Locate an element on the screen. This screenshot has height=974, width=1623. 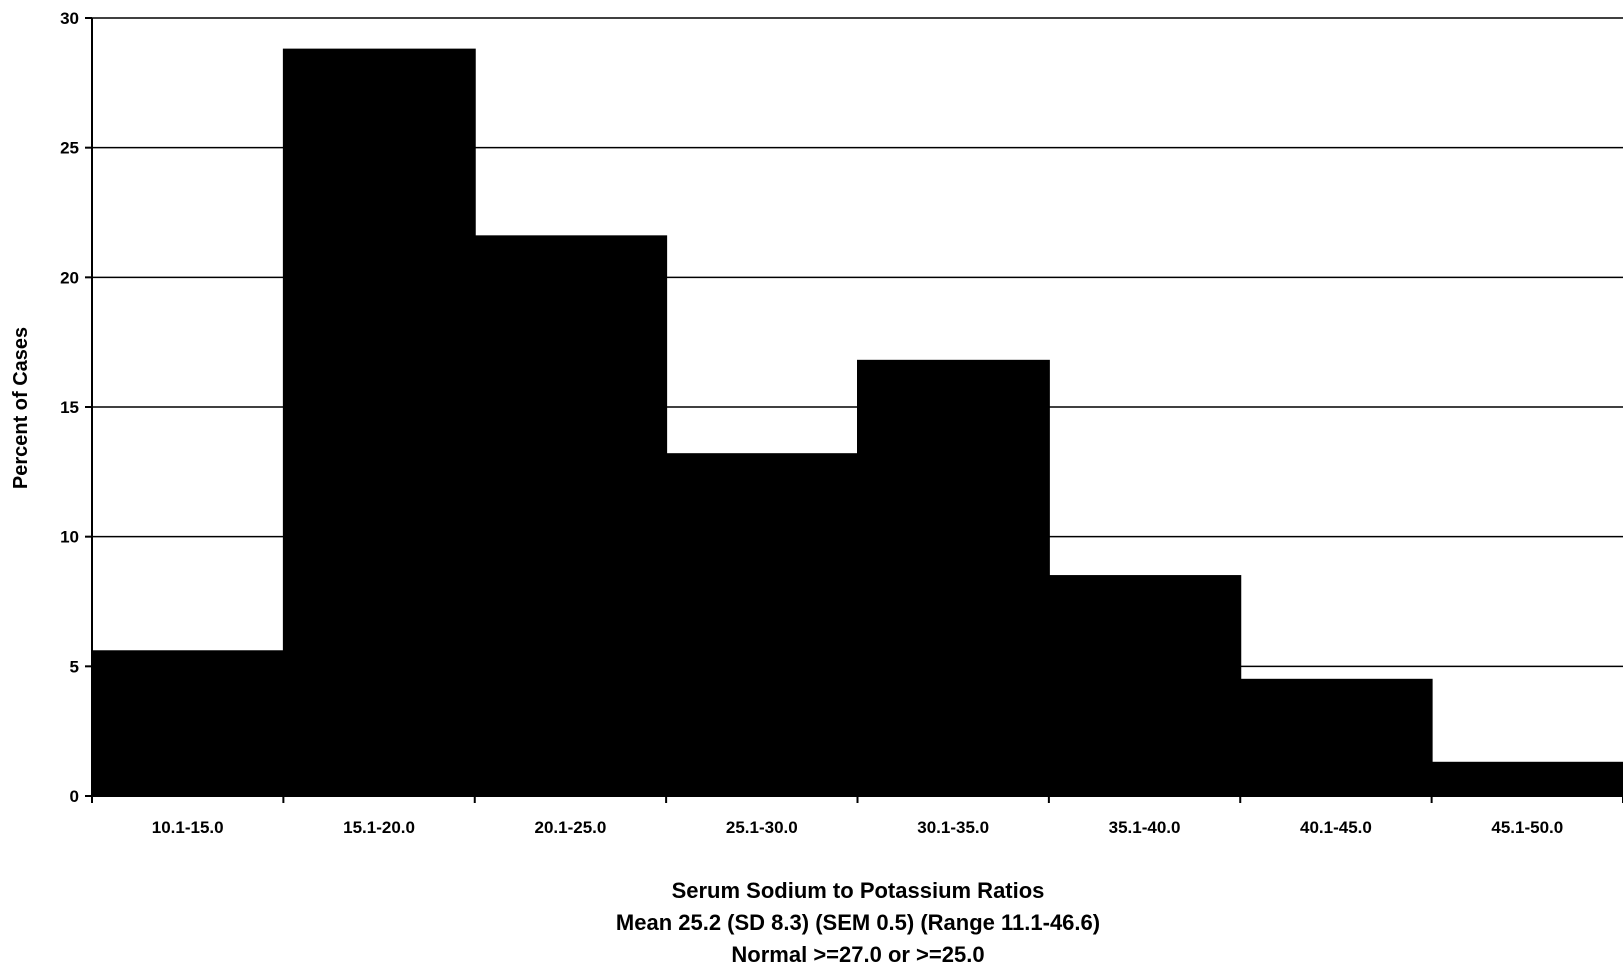
y-tick-label: 10 is located at coordinates (69, 537).